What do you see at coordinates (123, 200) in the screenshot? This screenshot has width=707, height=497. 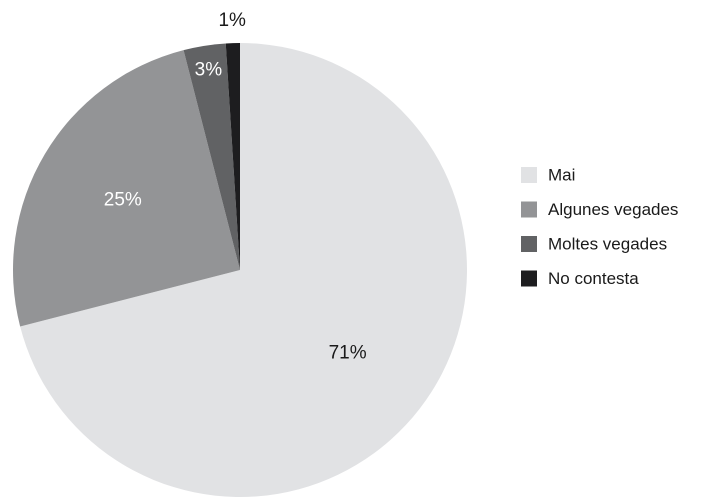 I see `slice-label: 25%` at bounding box center [123, 200].